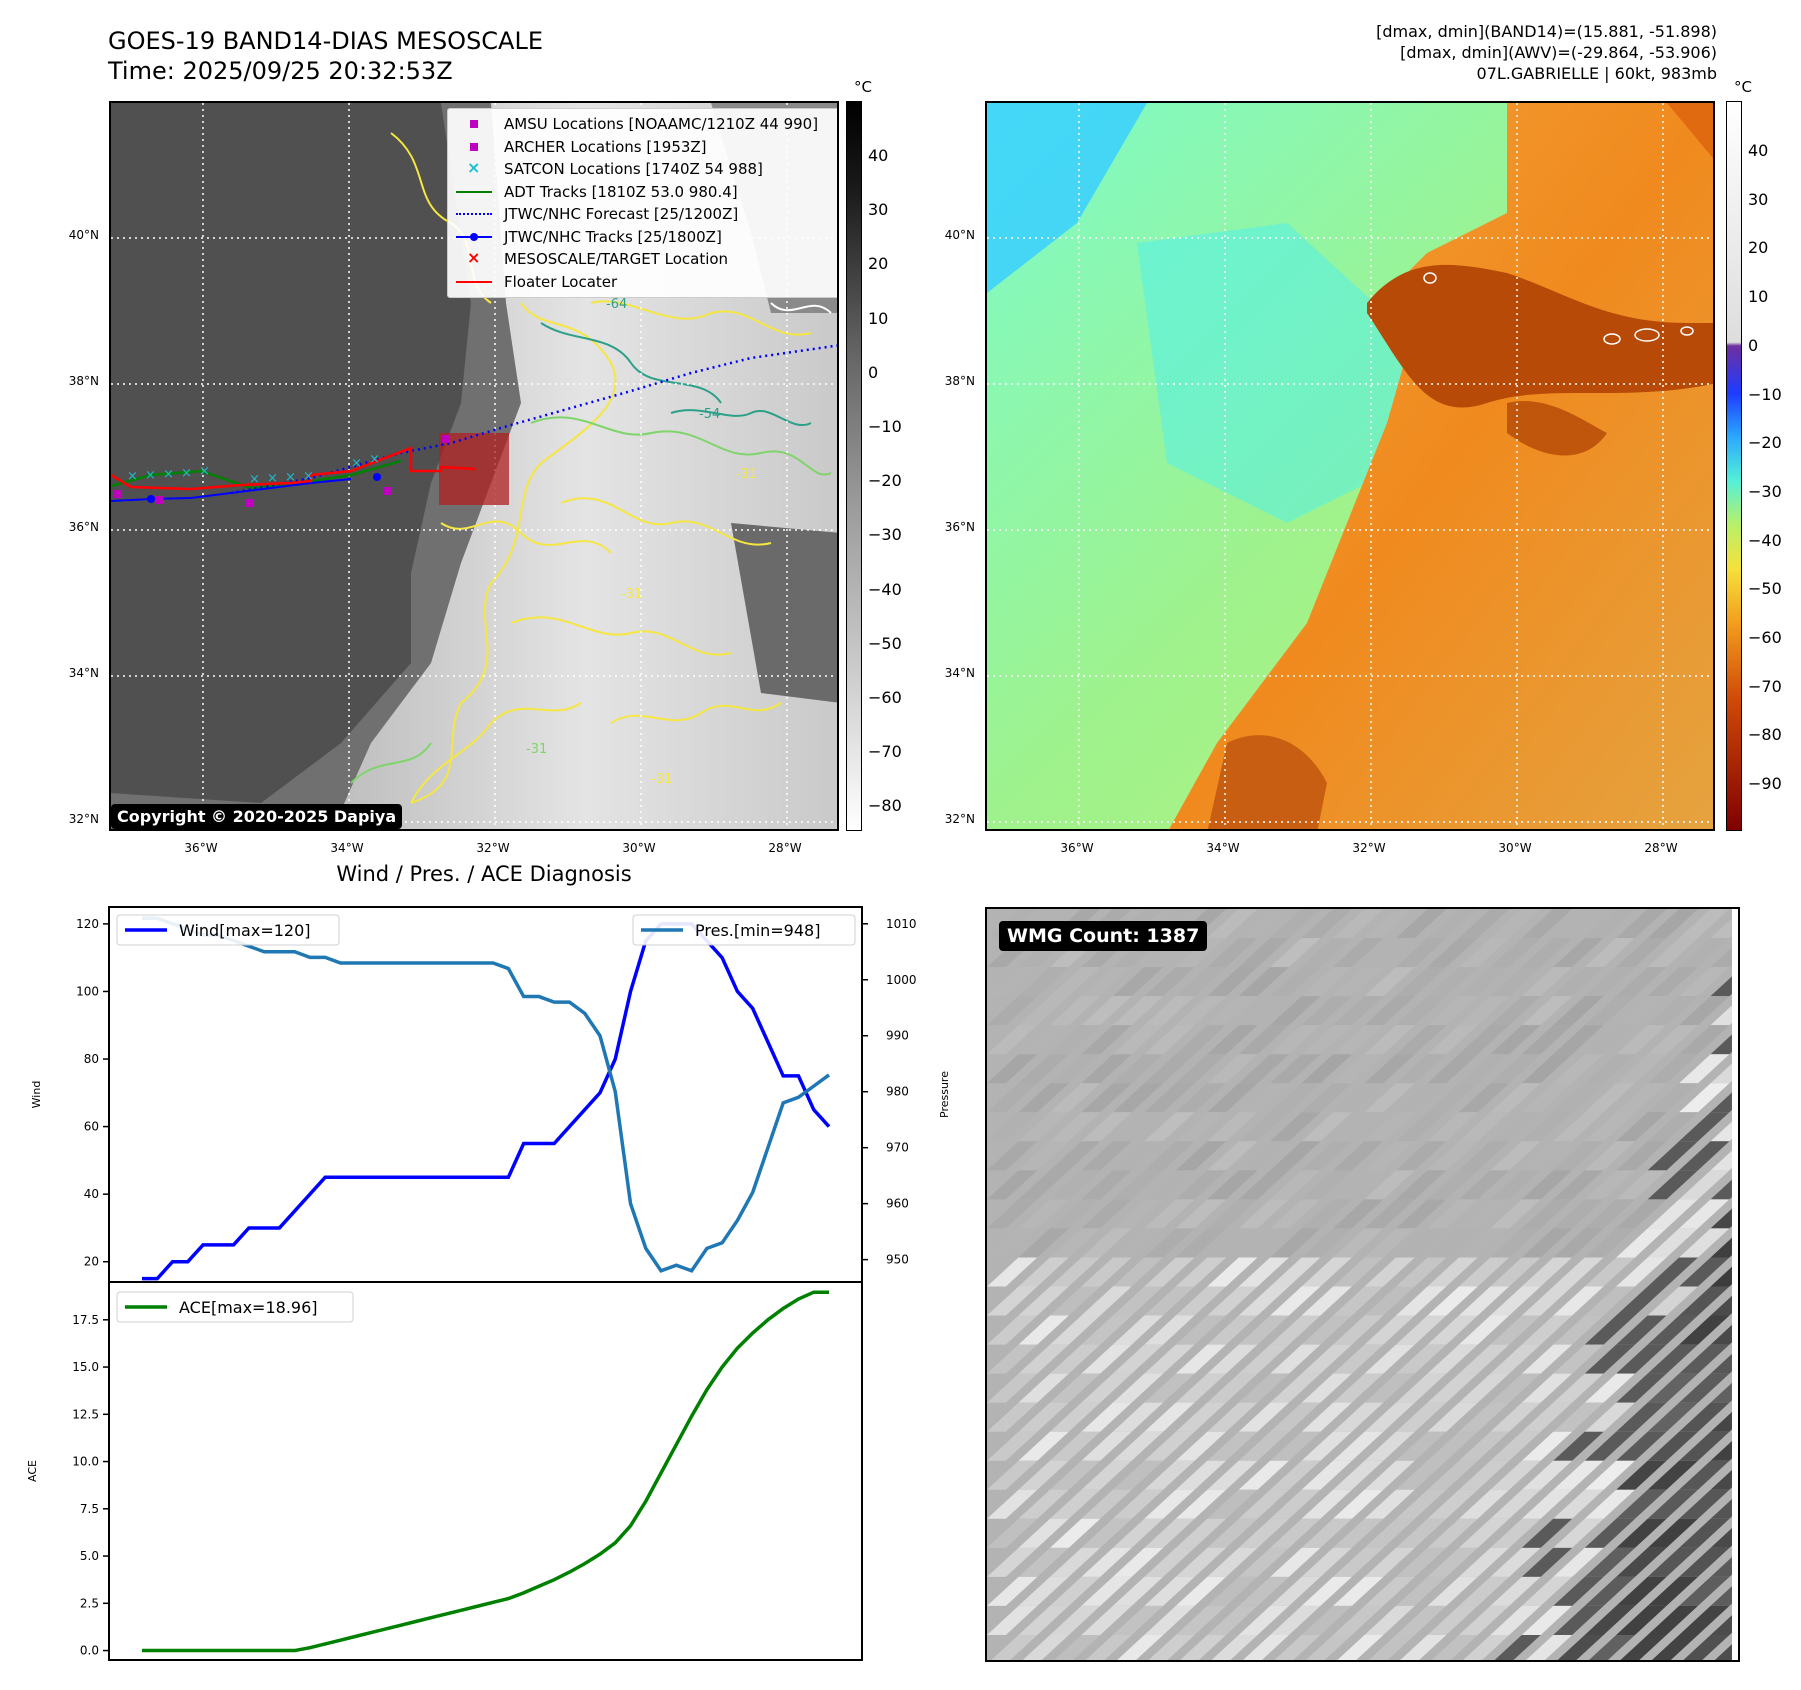  I want to click on legend-label: ARCHER Locations [1953Z], so click(605, 146).